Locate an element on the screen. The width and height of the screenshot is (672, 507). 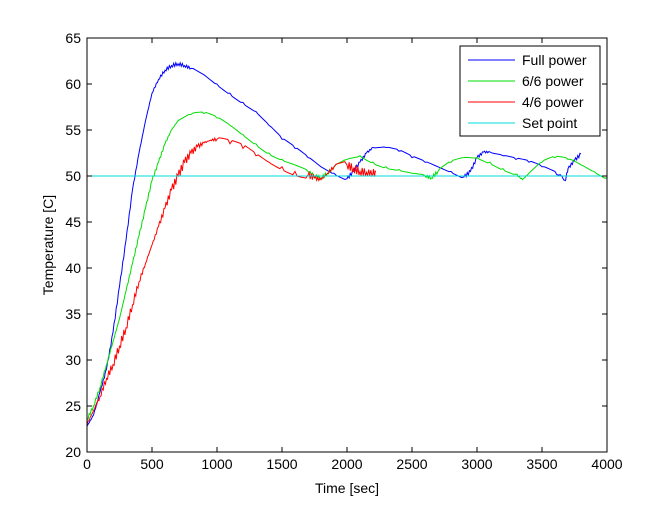
y-tick-label: 25 is located at coordinates (73, 406).